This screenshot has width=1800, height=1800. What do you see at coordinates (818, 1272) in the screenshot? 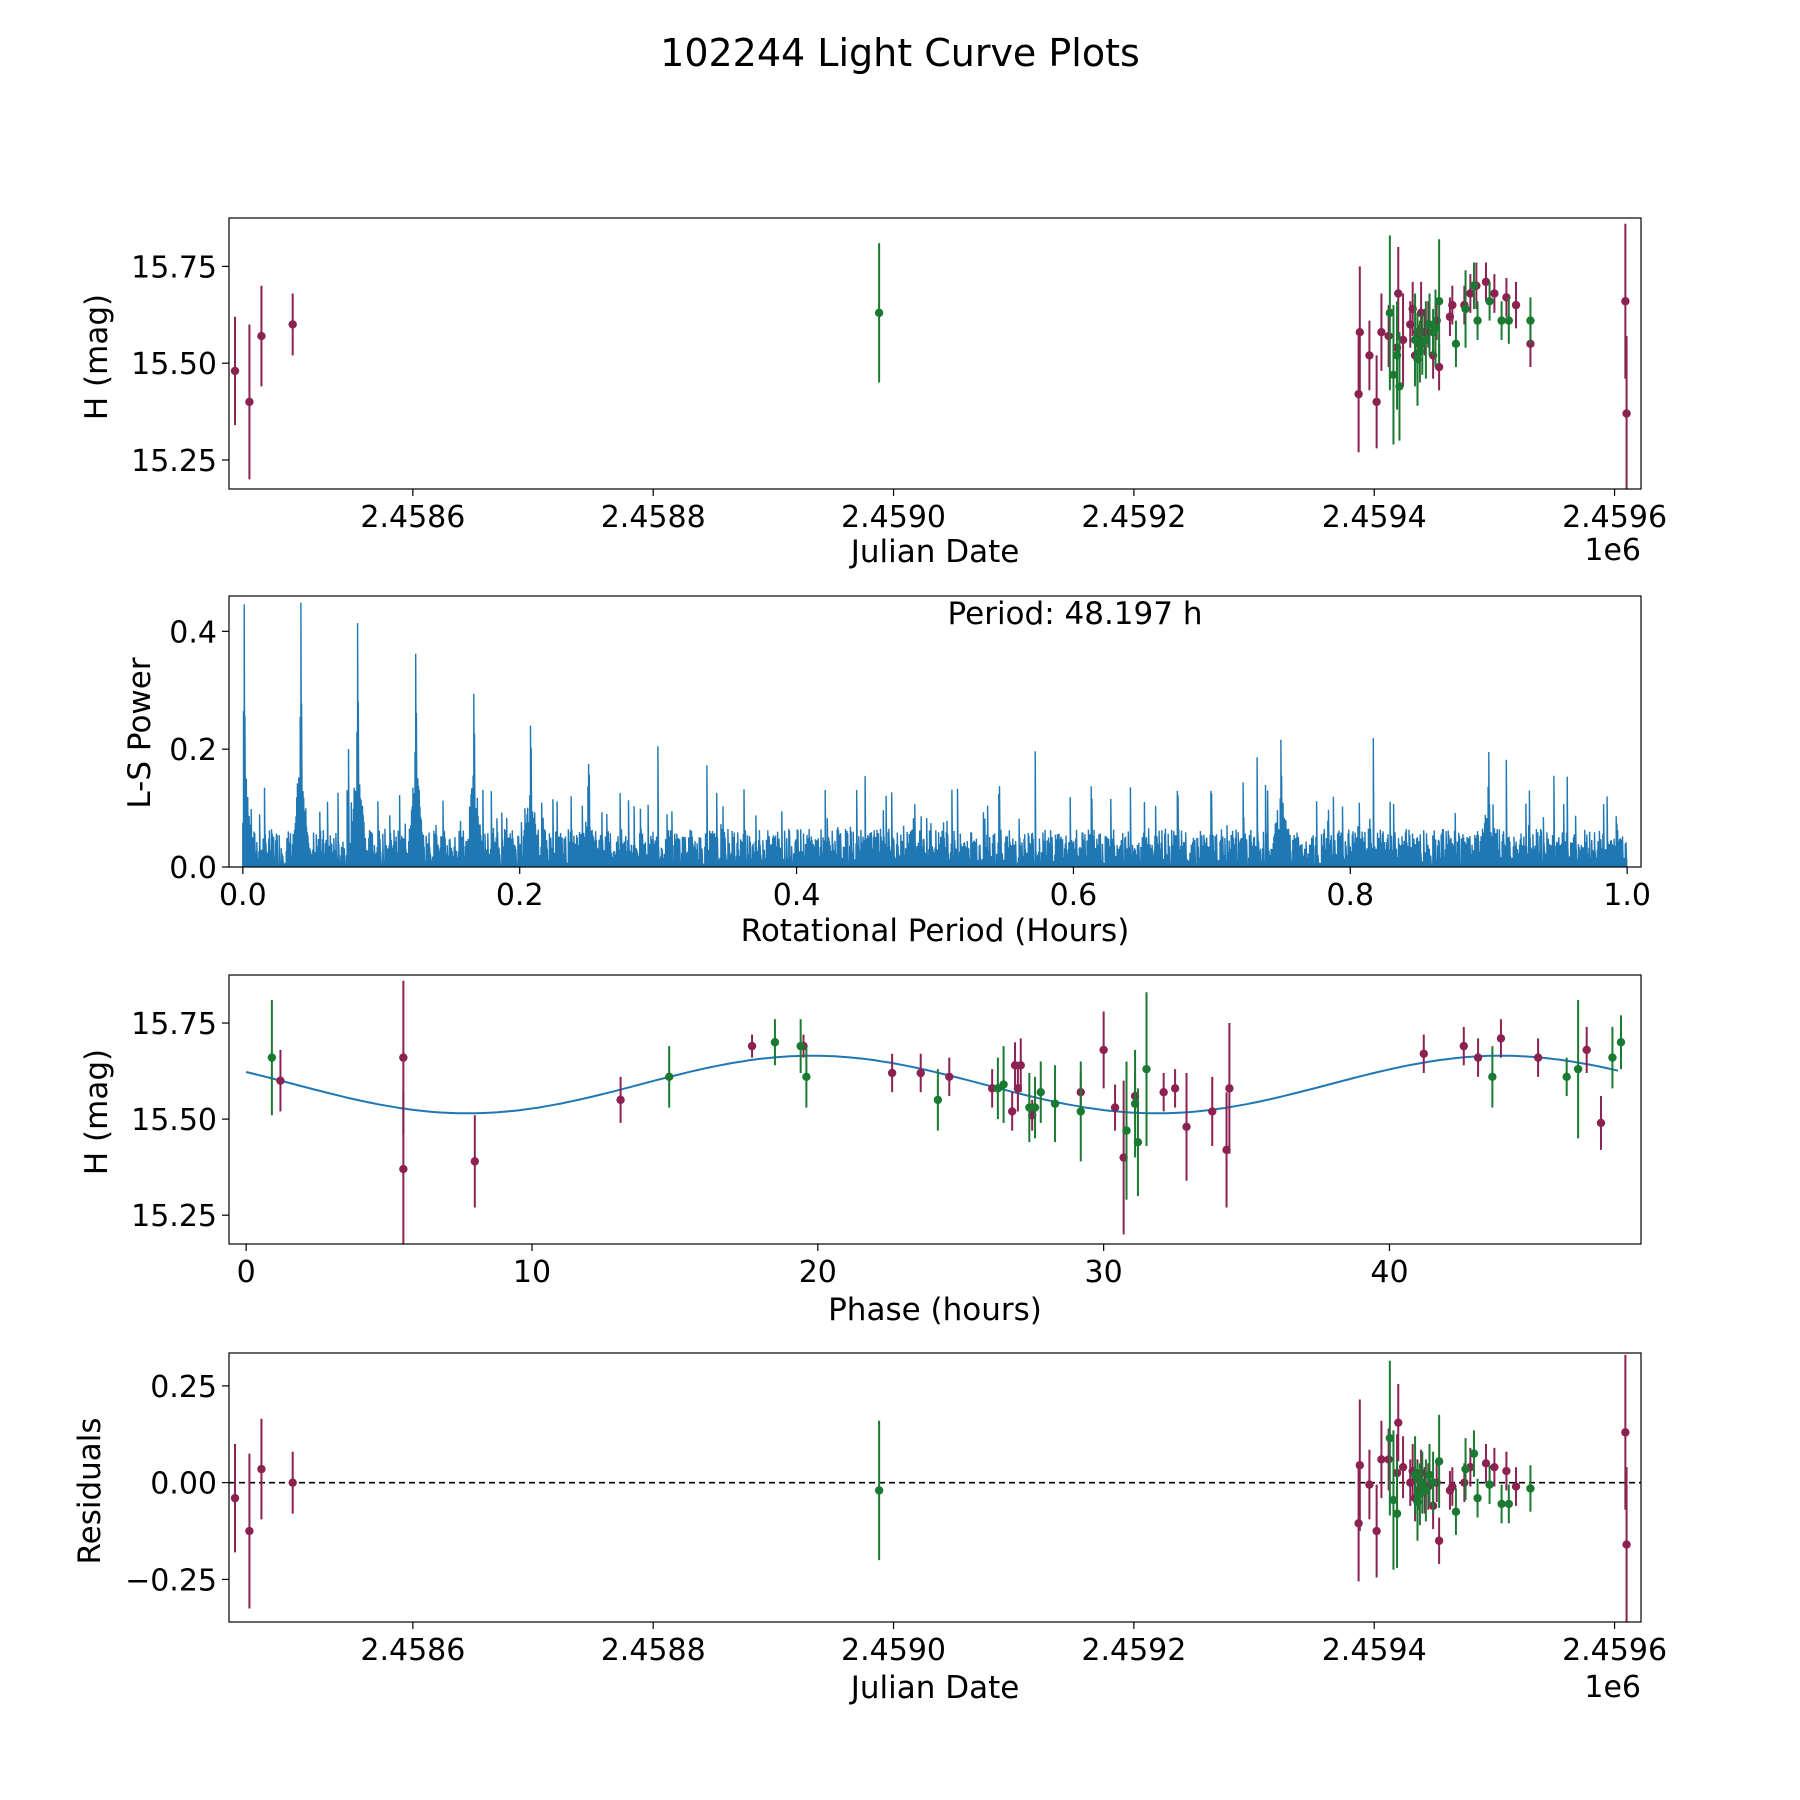
I see `phased-curve-x-tick-label: 20` at bounding box center [818, 1272].